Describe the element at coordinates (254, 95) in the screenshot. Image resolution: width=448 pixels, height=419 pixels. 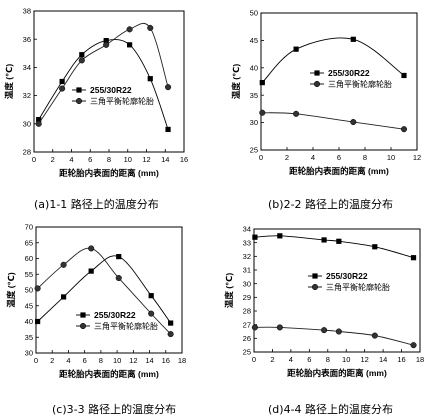
I see `y-tick-label: 35` at that location.